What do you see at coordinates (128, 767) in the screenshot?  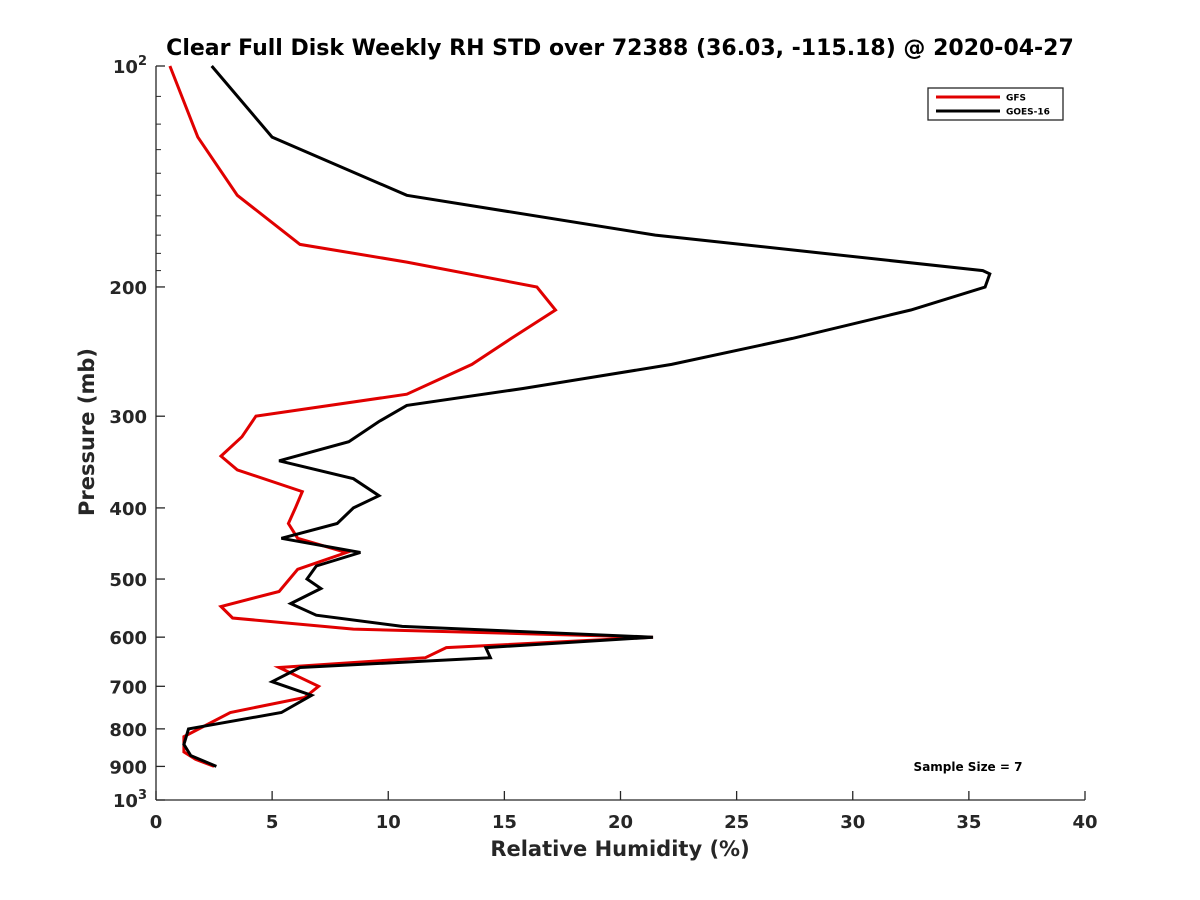 I see `y-tick-label: 900` at bounding box center [128, 767].